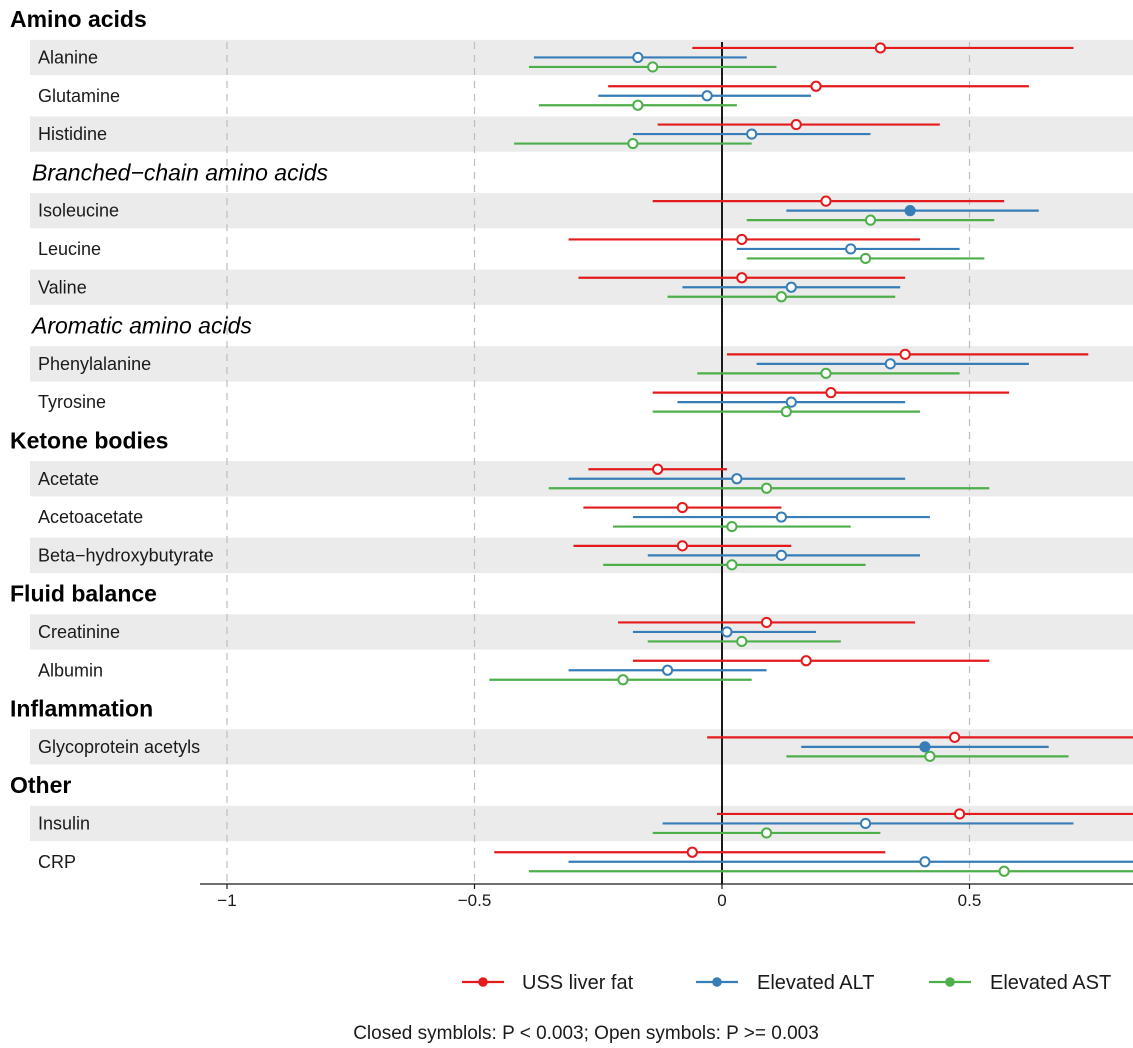 The width and height of the screenshot is (1133, 1048). I want to click on x-tick-label: 0, so click(721, 900).